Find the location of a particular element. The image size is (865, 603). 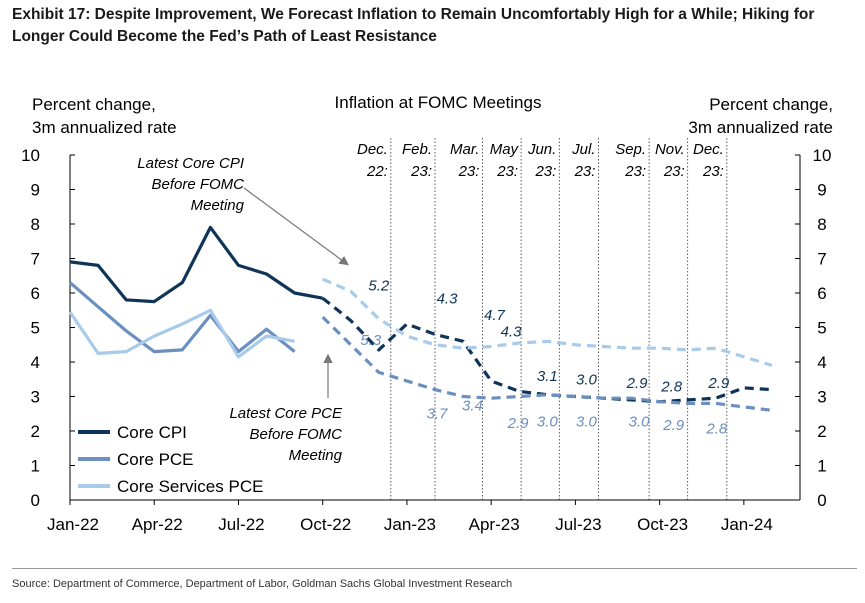

y-tick-label-right: 4 is located at coordinates (821, 362).